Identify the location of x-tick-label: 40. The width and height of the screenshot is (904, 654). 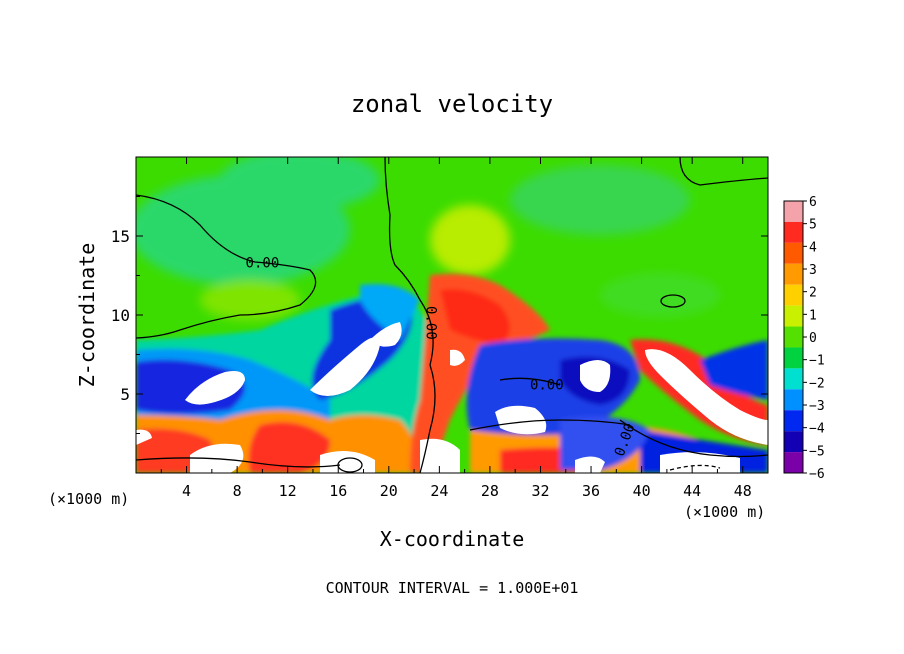
(642, 491).